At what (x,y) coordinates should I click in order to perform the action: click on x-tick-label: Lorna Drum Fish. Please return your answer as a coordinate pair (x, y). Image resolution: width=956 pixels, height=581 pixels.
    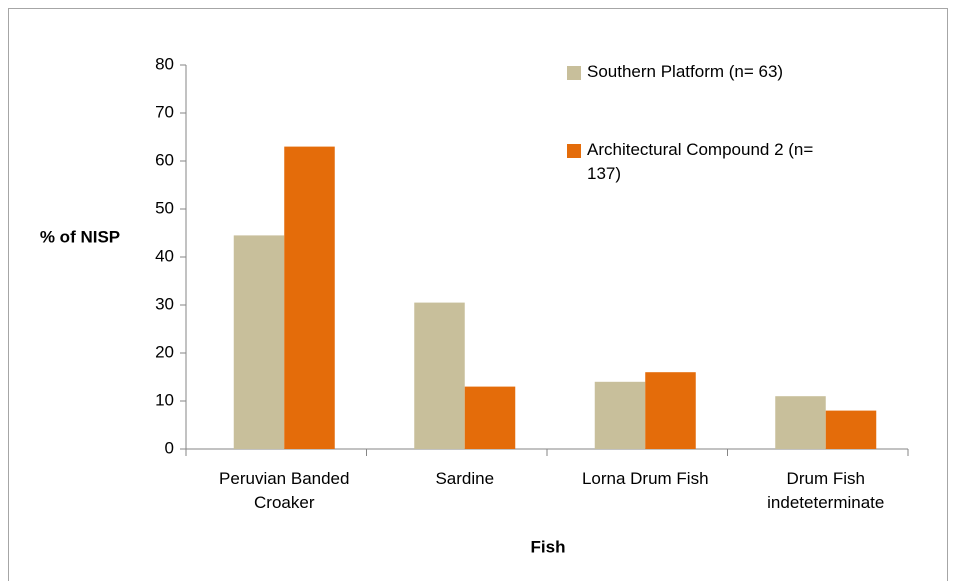
    Looking at the image, I should click on (645, 478).